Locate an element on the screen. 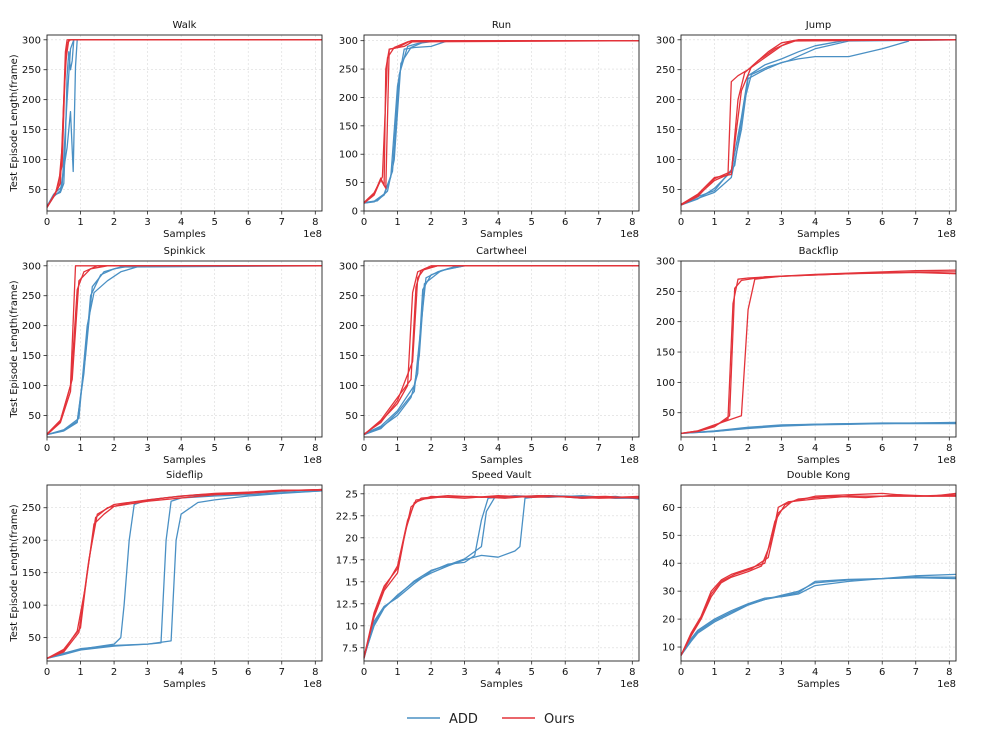 This screenshot has width=987, height=740. panel-title: Backflip is located at coordinates (819, 251).